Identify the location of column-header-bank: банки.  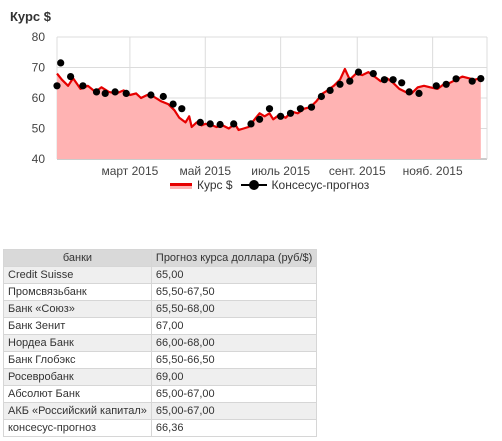
(77, 258).